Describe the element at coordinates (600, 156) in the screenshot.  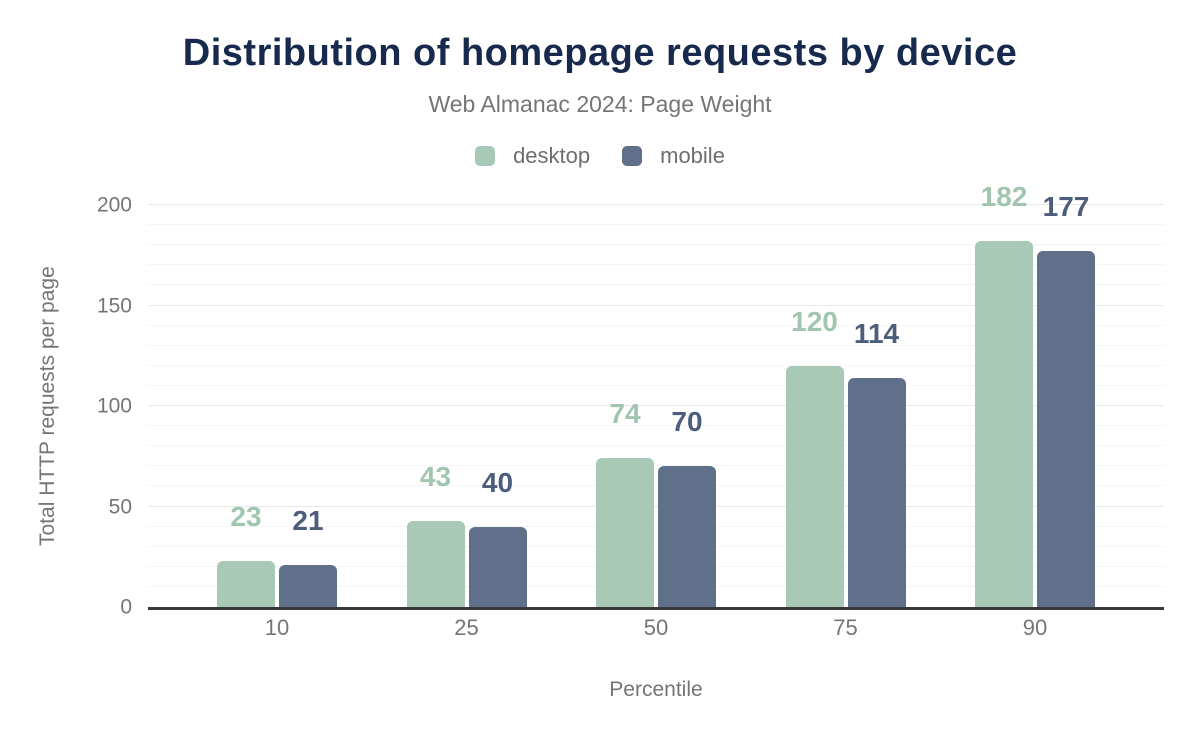
I see `legend: desktop mobile` at that location.